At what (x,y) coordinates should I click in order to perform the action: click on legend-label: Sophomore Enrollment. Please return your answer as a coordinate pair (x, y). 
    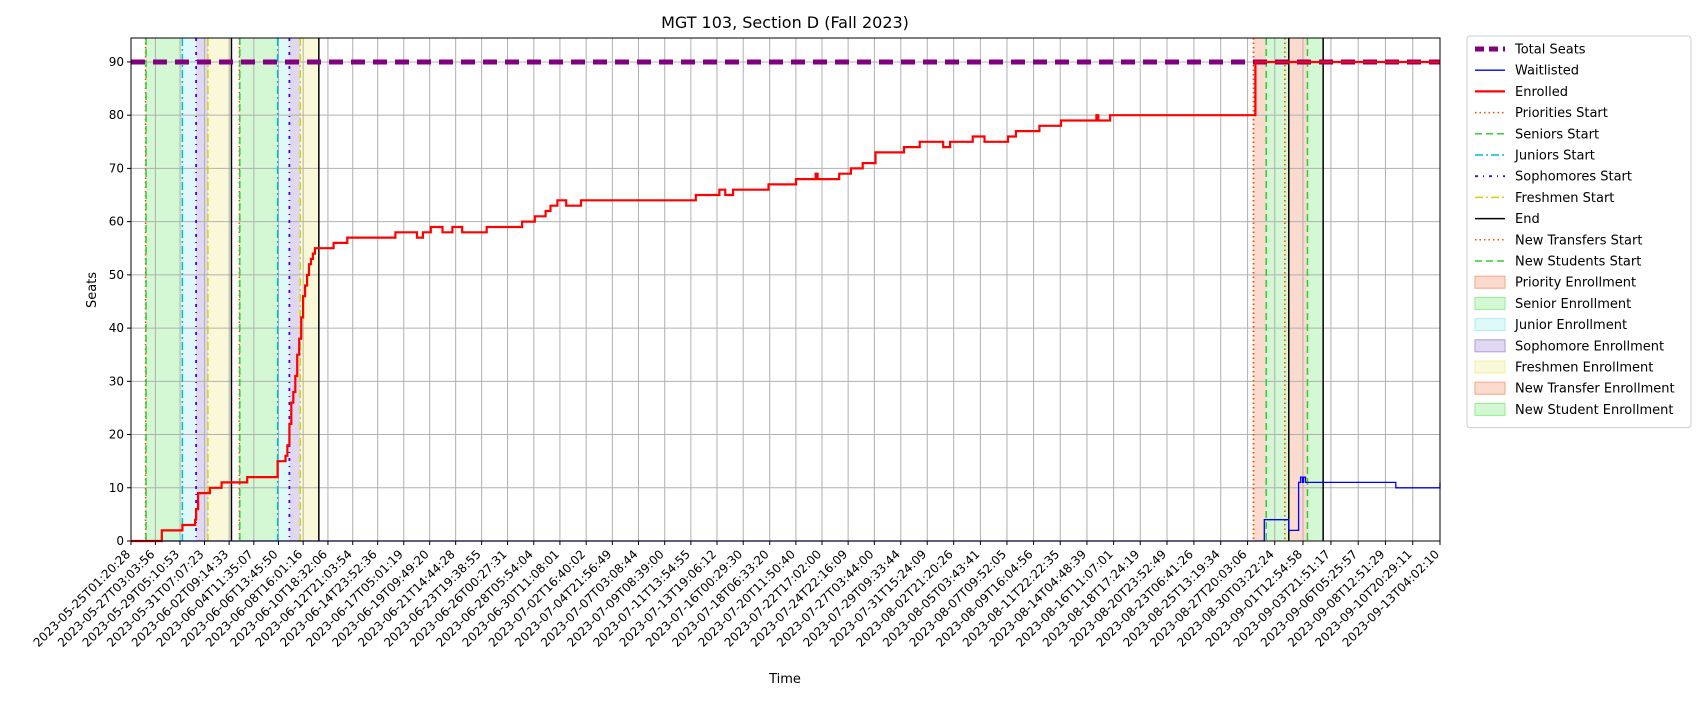
    Looking at the image, I should click on (1589, 346).